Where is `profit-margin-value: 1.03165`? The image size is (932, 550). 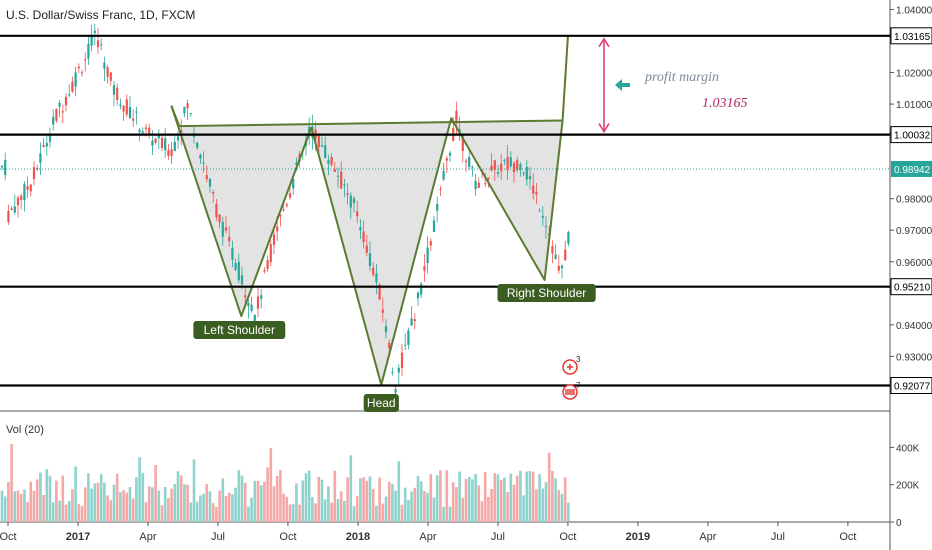
profit-margin-value: 1.03165 is located at coordinates (725, 103).